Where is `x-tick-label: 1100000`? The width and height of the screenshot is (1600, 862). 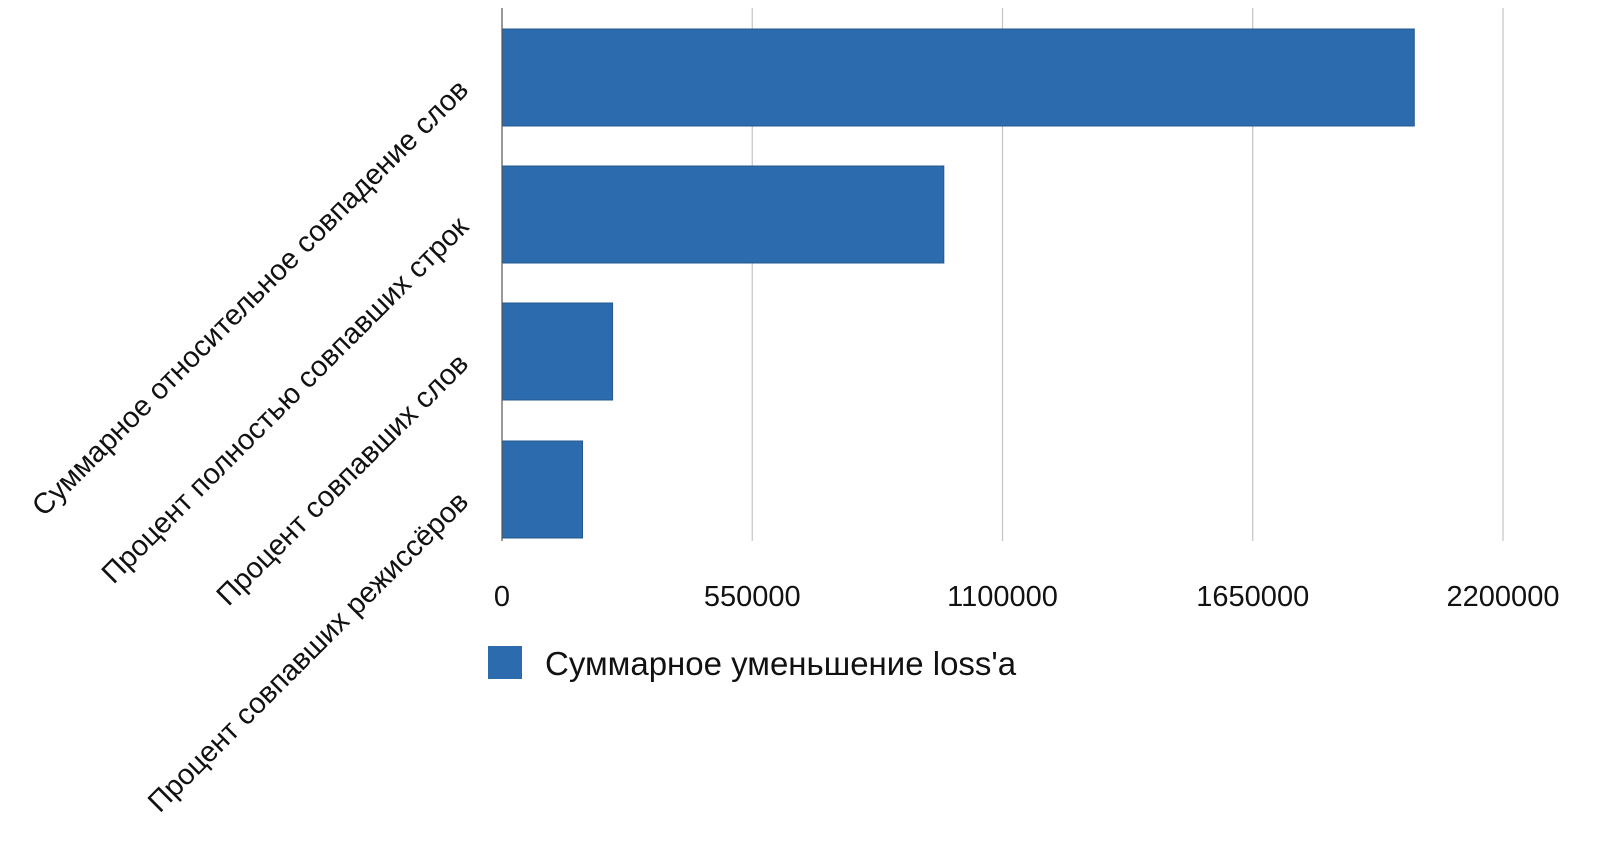 x-tick-label: 1100000 is located at coordinates (1002, 597).